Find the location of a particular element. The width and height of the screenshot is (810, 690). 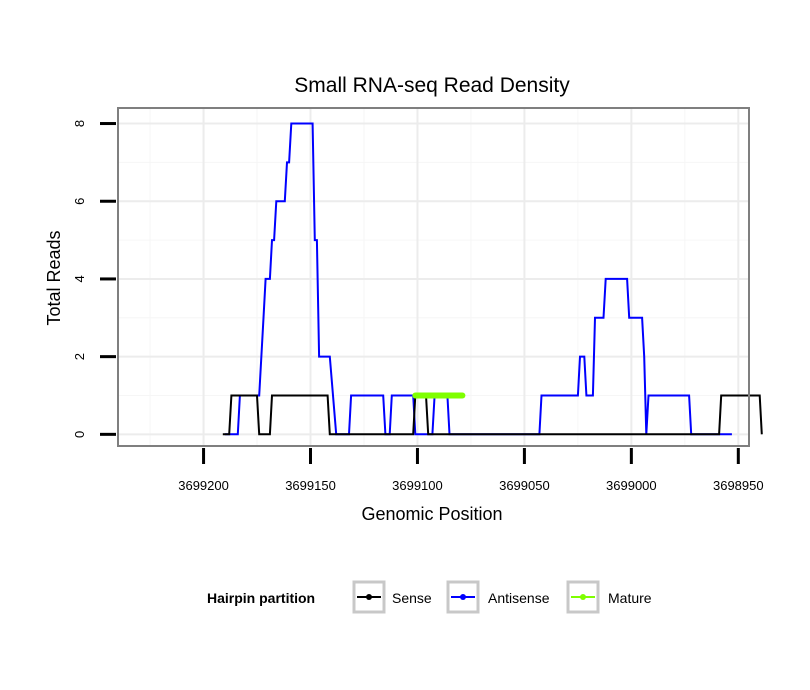

series-line-sense is located at coordinates (492, 415).